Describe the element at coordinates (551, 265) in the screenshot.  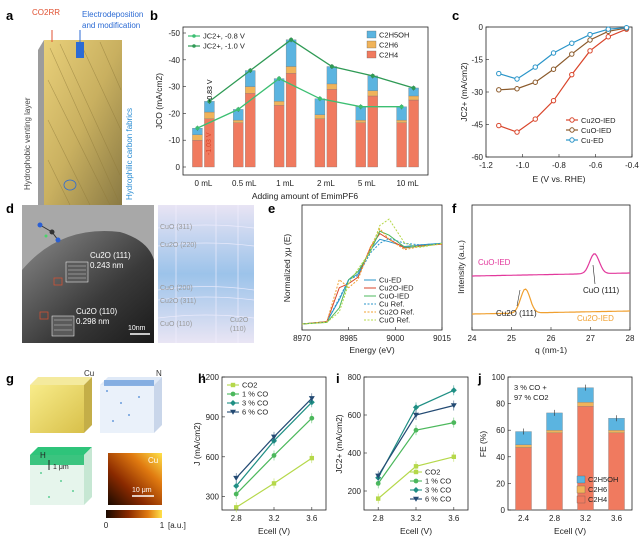
I see `panel-f-line-cuo` at that location.